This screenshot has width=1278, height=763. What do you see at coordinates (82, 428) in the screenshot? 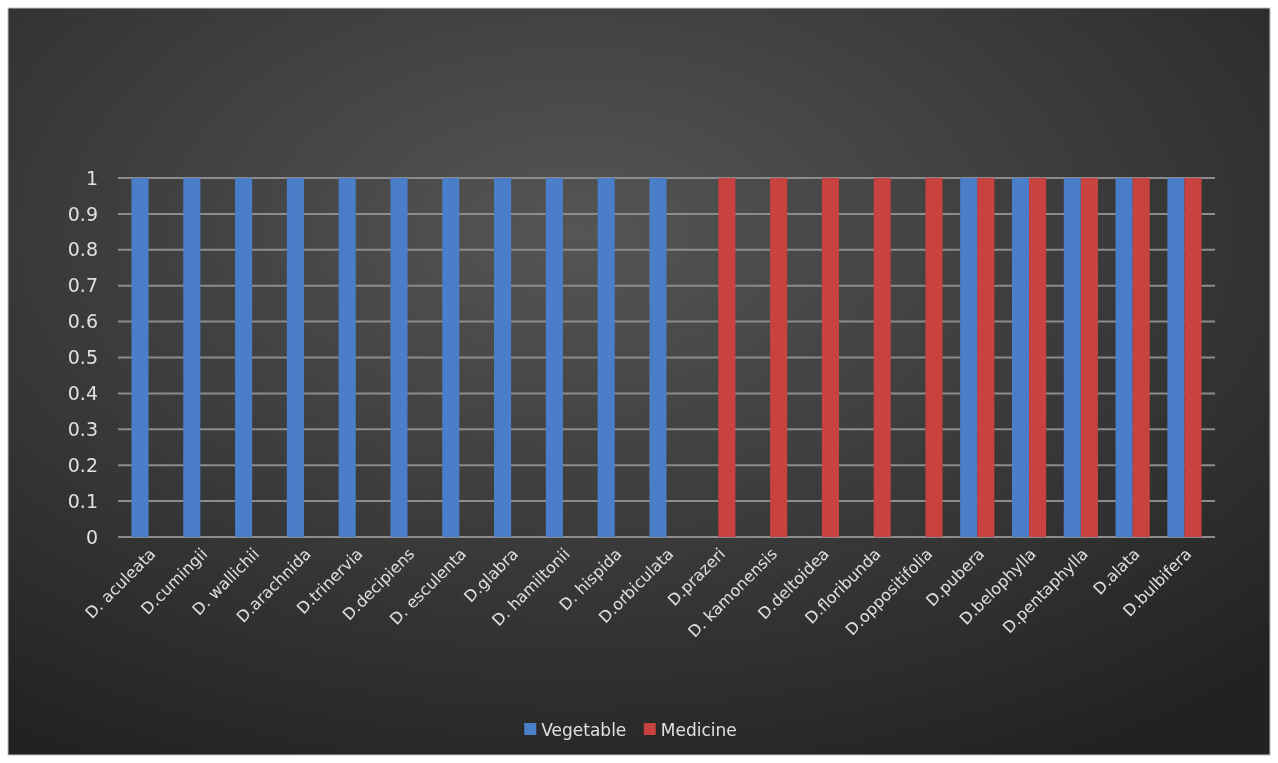
I see `y-tick-label: 0.3` at bounding box center [82, 428].